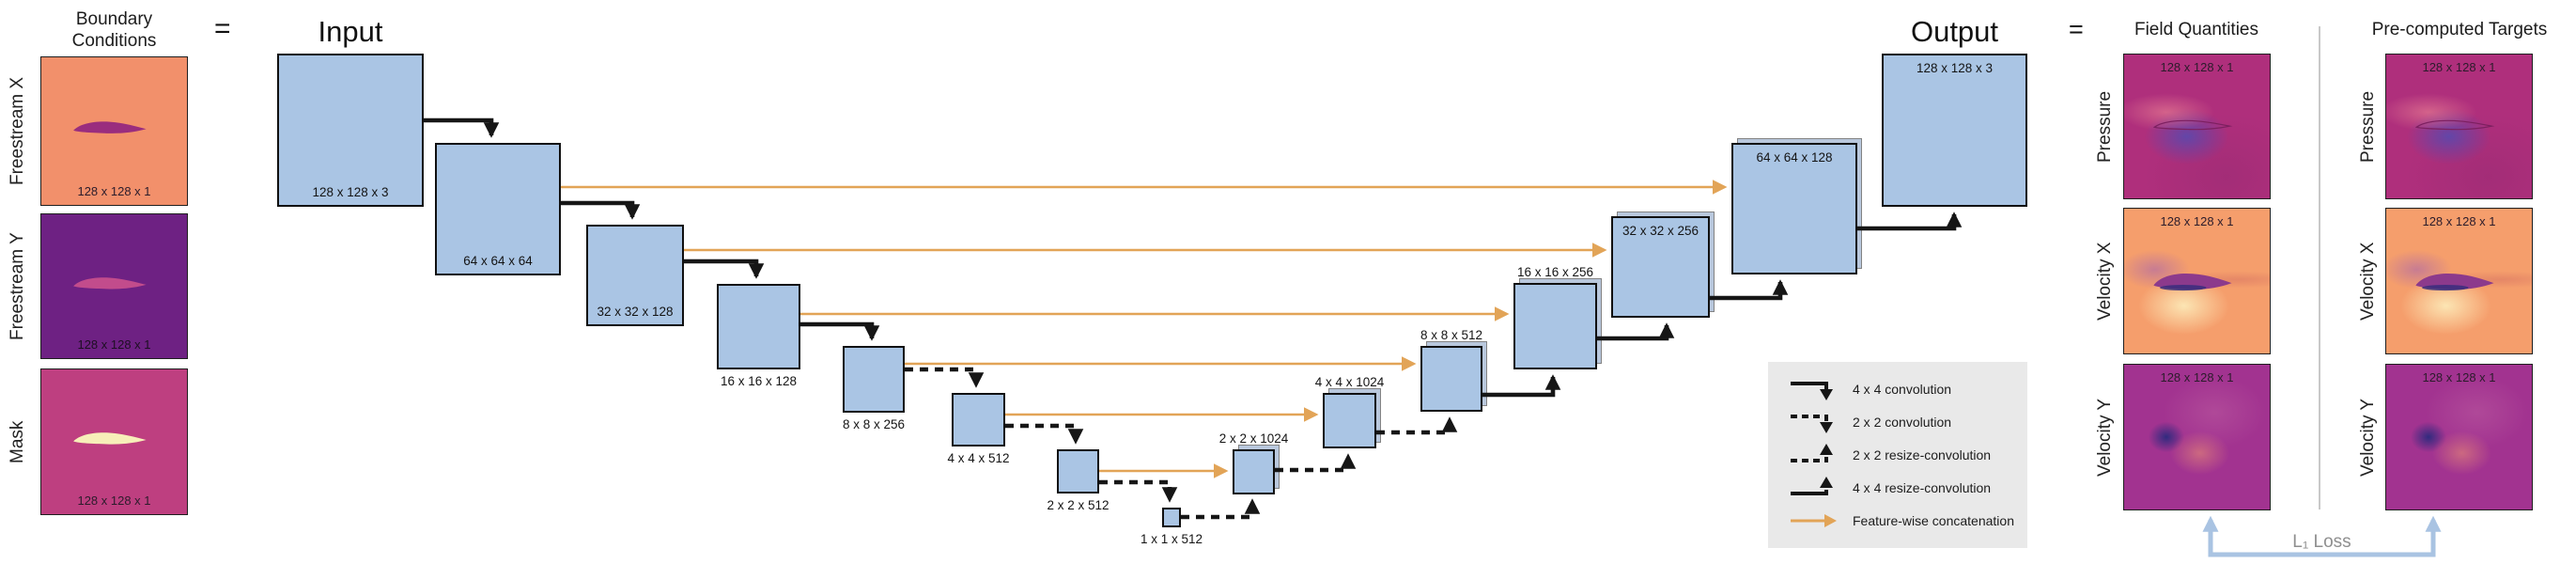  What do you see at coordinates (1661, 231) in the screenshot?
I see `box-label: 32 x 32 x 256` at bounding box center [1661, 231].